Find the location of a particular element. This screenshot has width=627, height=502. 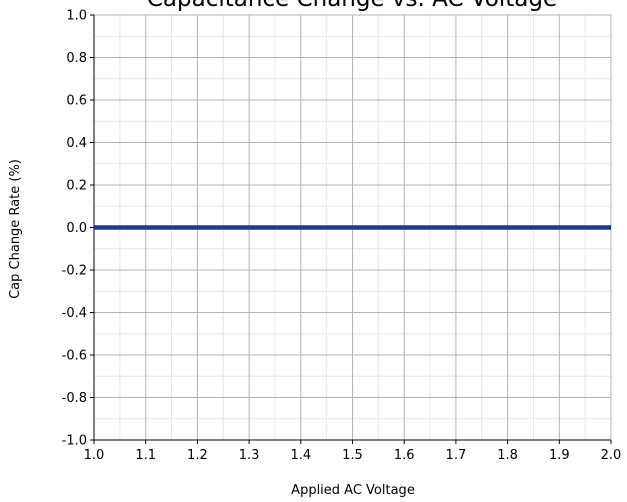

y-tick-label: -1.0 is located at coordinates (74, 441).